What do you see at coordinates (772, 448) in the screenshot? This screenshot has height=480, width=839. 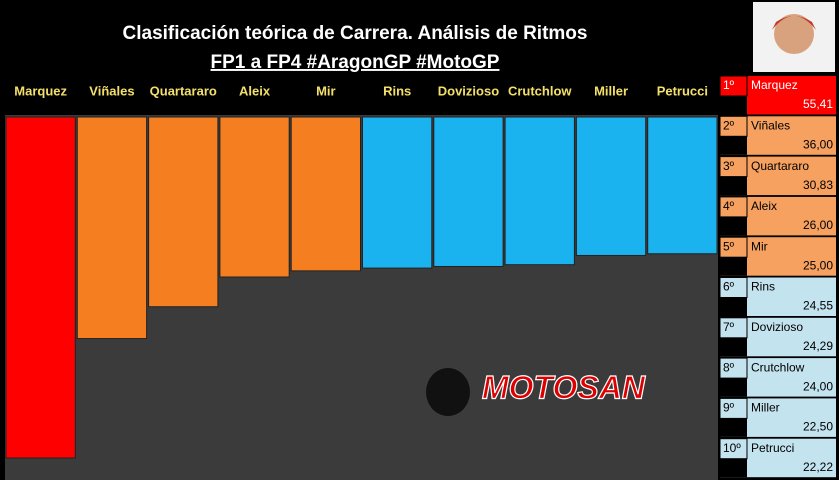 I see `ranking-name: Petrucci` at bounding box center [772, 448].